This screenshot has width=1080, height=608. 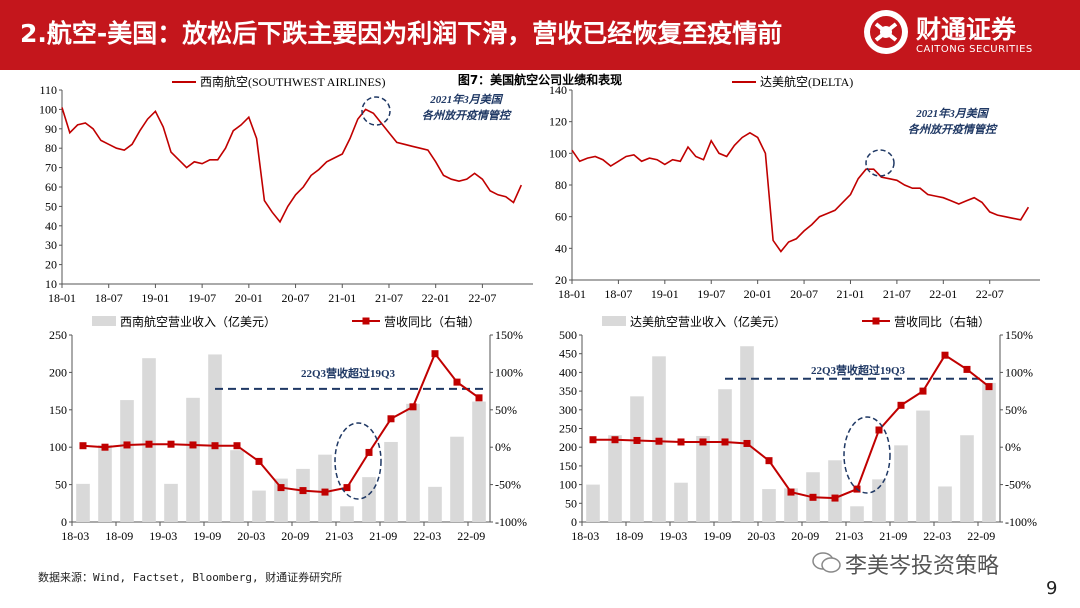 I want to click on y2-tick-label: -100%, so click(x=511, y=522).